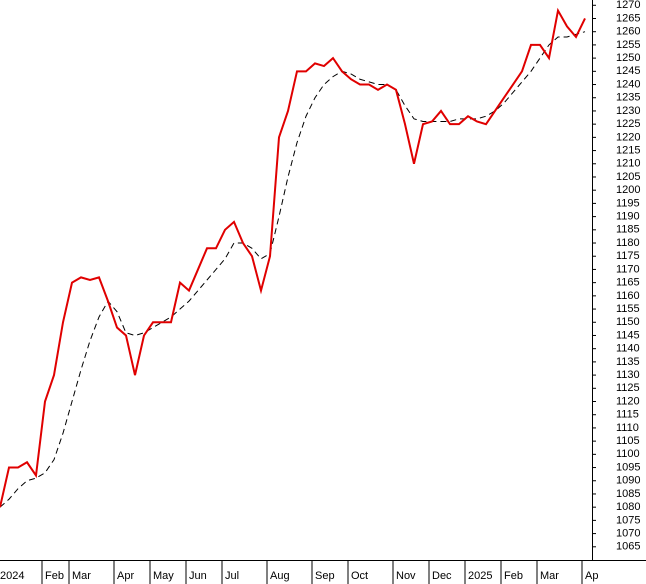 The height and width of the screenshot is (584, 646). What do you see at coordinates (628, 547) in the screenshot?
I see `y-tick-label: 1065` at bounding box center [628, 547].